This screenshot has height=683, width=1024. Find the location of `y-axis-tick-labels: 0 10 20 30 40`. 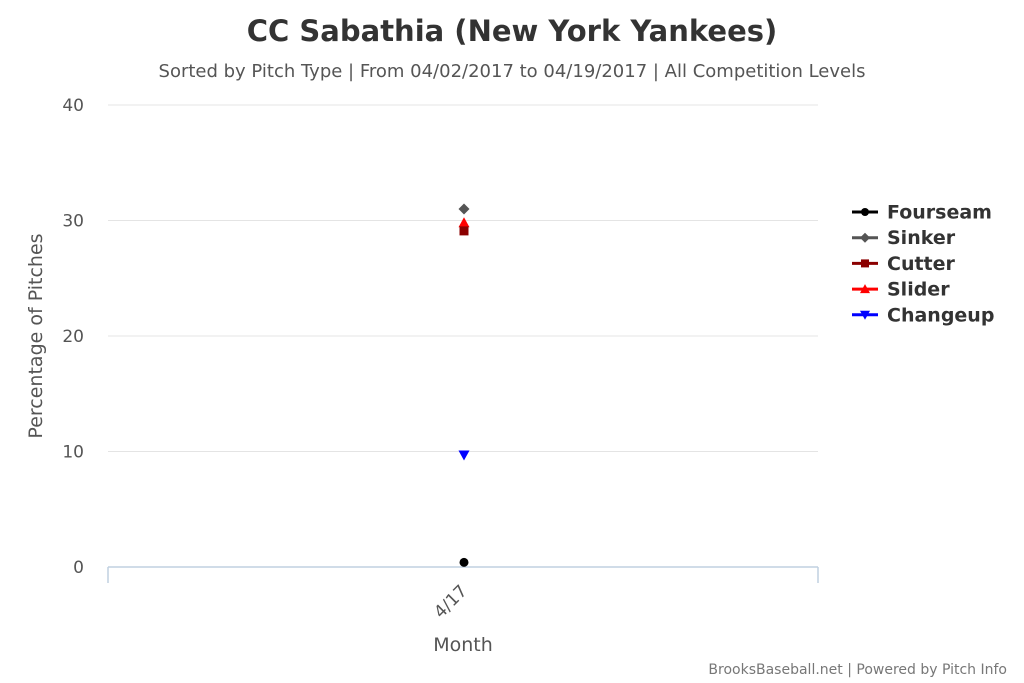

y-axis-tick-labels: 0 10 20 30 40 is located at coordinates (73, 337).